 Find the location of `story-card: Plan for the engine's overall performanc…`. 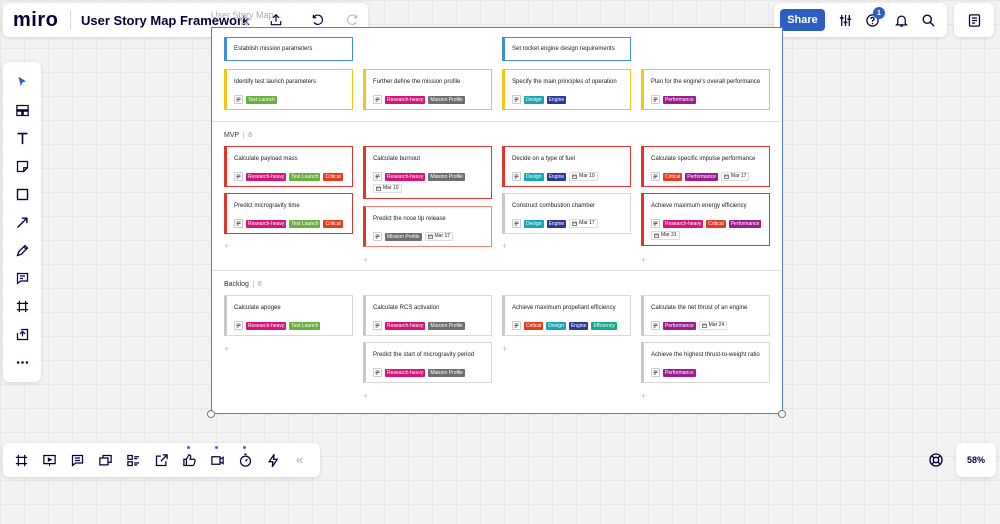

story-card: Plan for the engine's overall performanc… is located at coordinates (705, 89).